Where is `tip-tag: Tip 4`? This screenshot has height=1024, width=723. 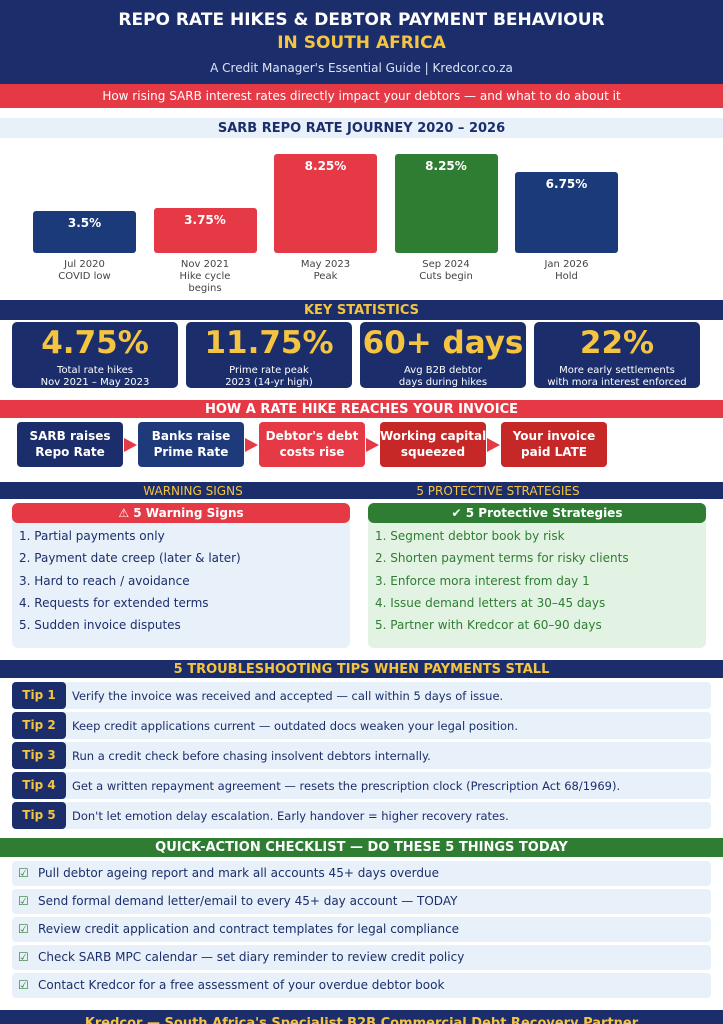
tip-tag: Tip 4 is located at coordinates (39, 785).